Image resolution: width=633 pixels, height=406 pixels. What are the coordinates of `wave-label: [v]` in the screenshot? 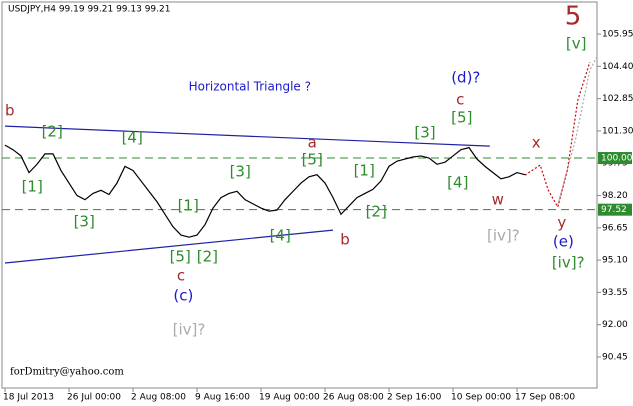 It's located at (576, 44).